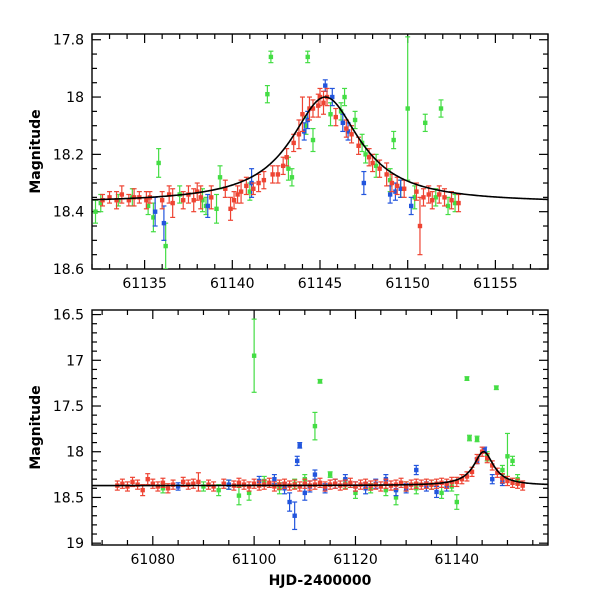  What do you see at coordinates (68, 316) in the screenshot?
I see `y-tick-label: 16.5` at bounding box center [68, 316].